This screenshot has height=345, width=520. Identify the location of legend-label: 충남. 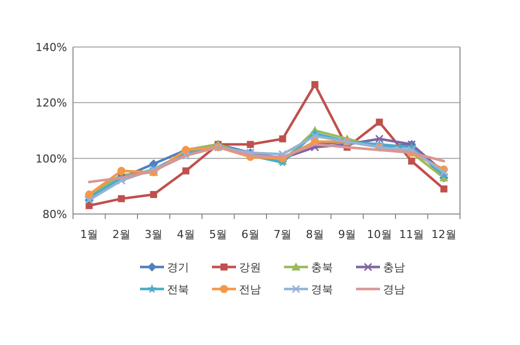
(394, 267).